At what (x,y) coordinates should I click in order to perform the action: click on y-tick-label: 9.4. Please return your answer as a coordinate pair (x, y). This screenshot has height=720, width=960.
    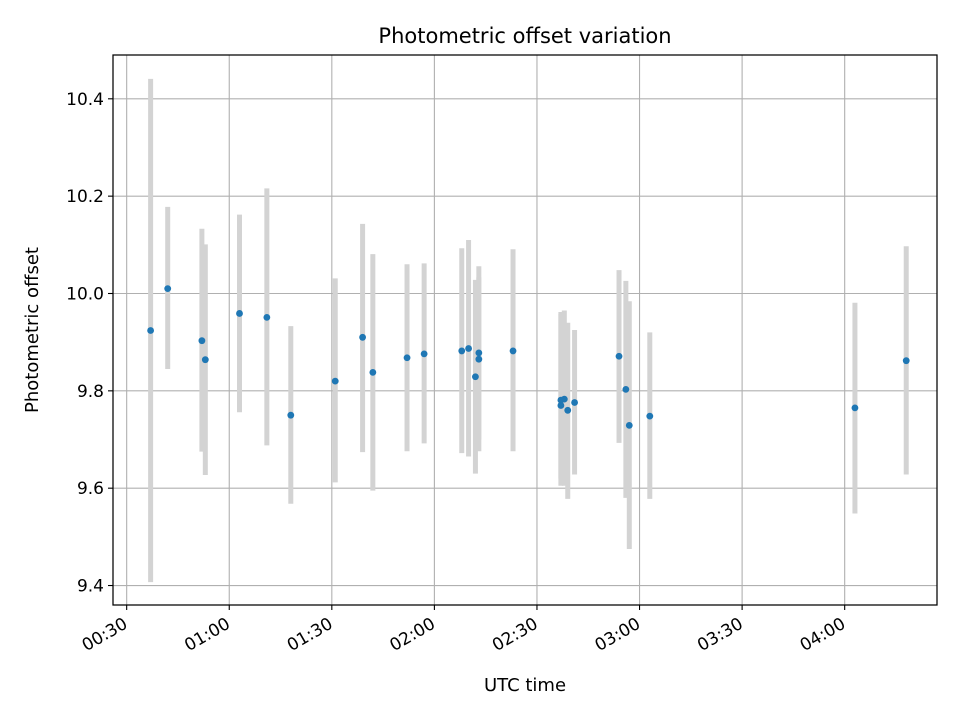
    Looking at the image, I should click on (90, 587).